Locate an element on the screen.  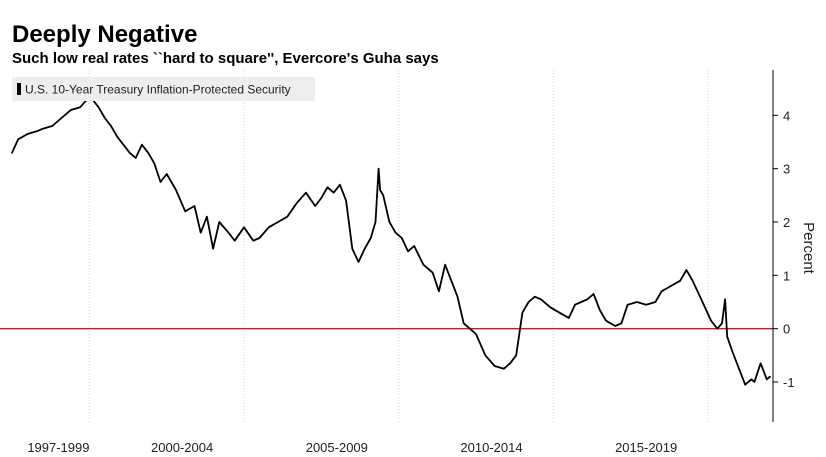
y-tick-label: -1 is located at coordinates (789, 382).